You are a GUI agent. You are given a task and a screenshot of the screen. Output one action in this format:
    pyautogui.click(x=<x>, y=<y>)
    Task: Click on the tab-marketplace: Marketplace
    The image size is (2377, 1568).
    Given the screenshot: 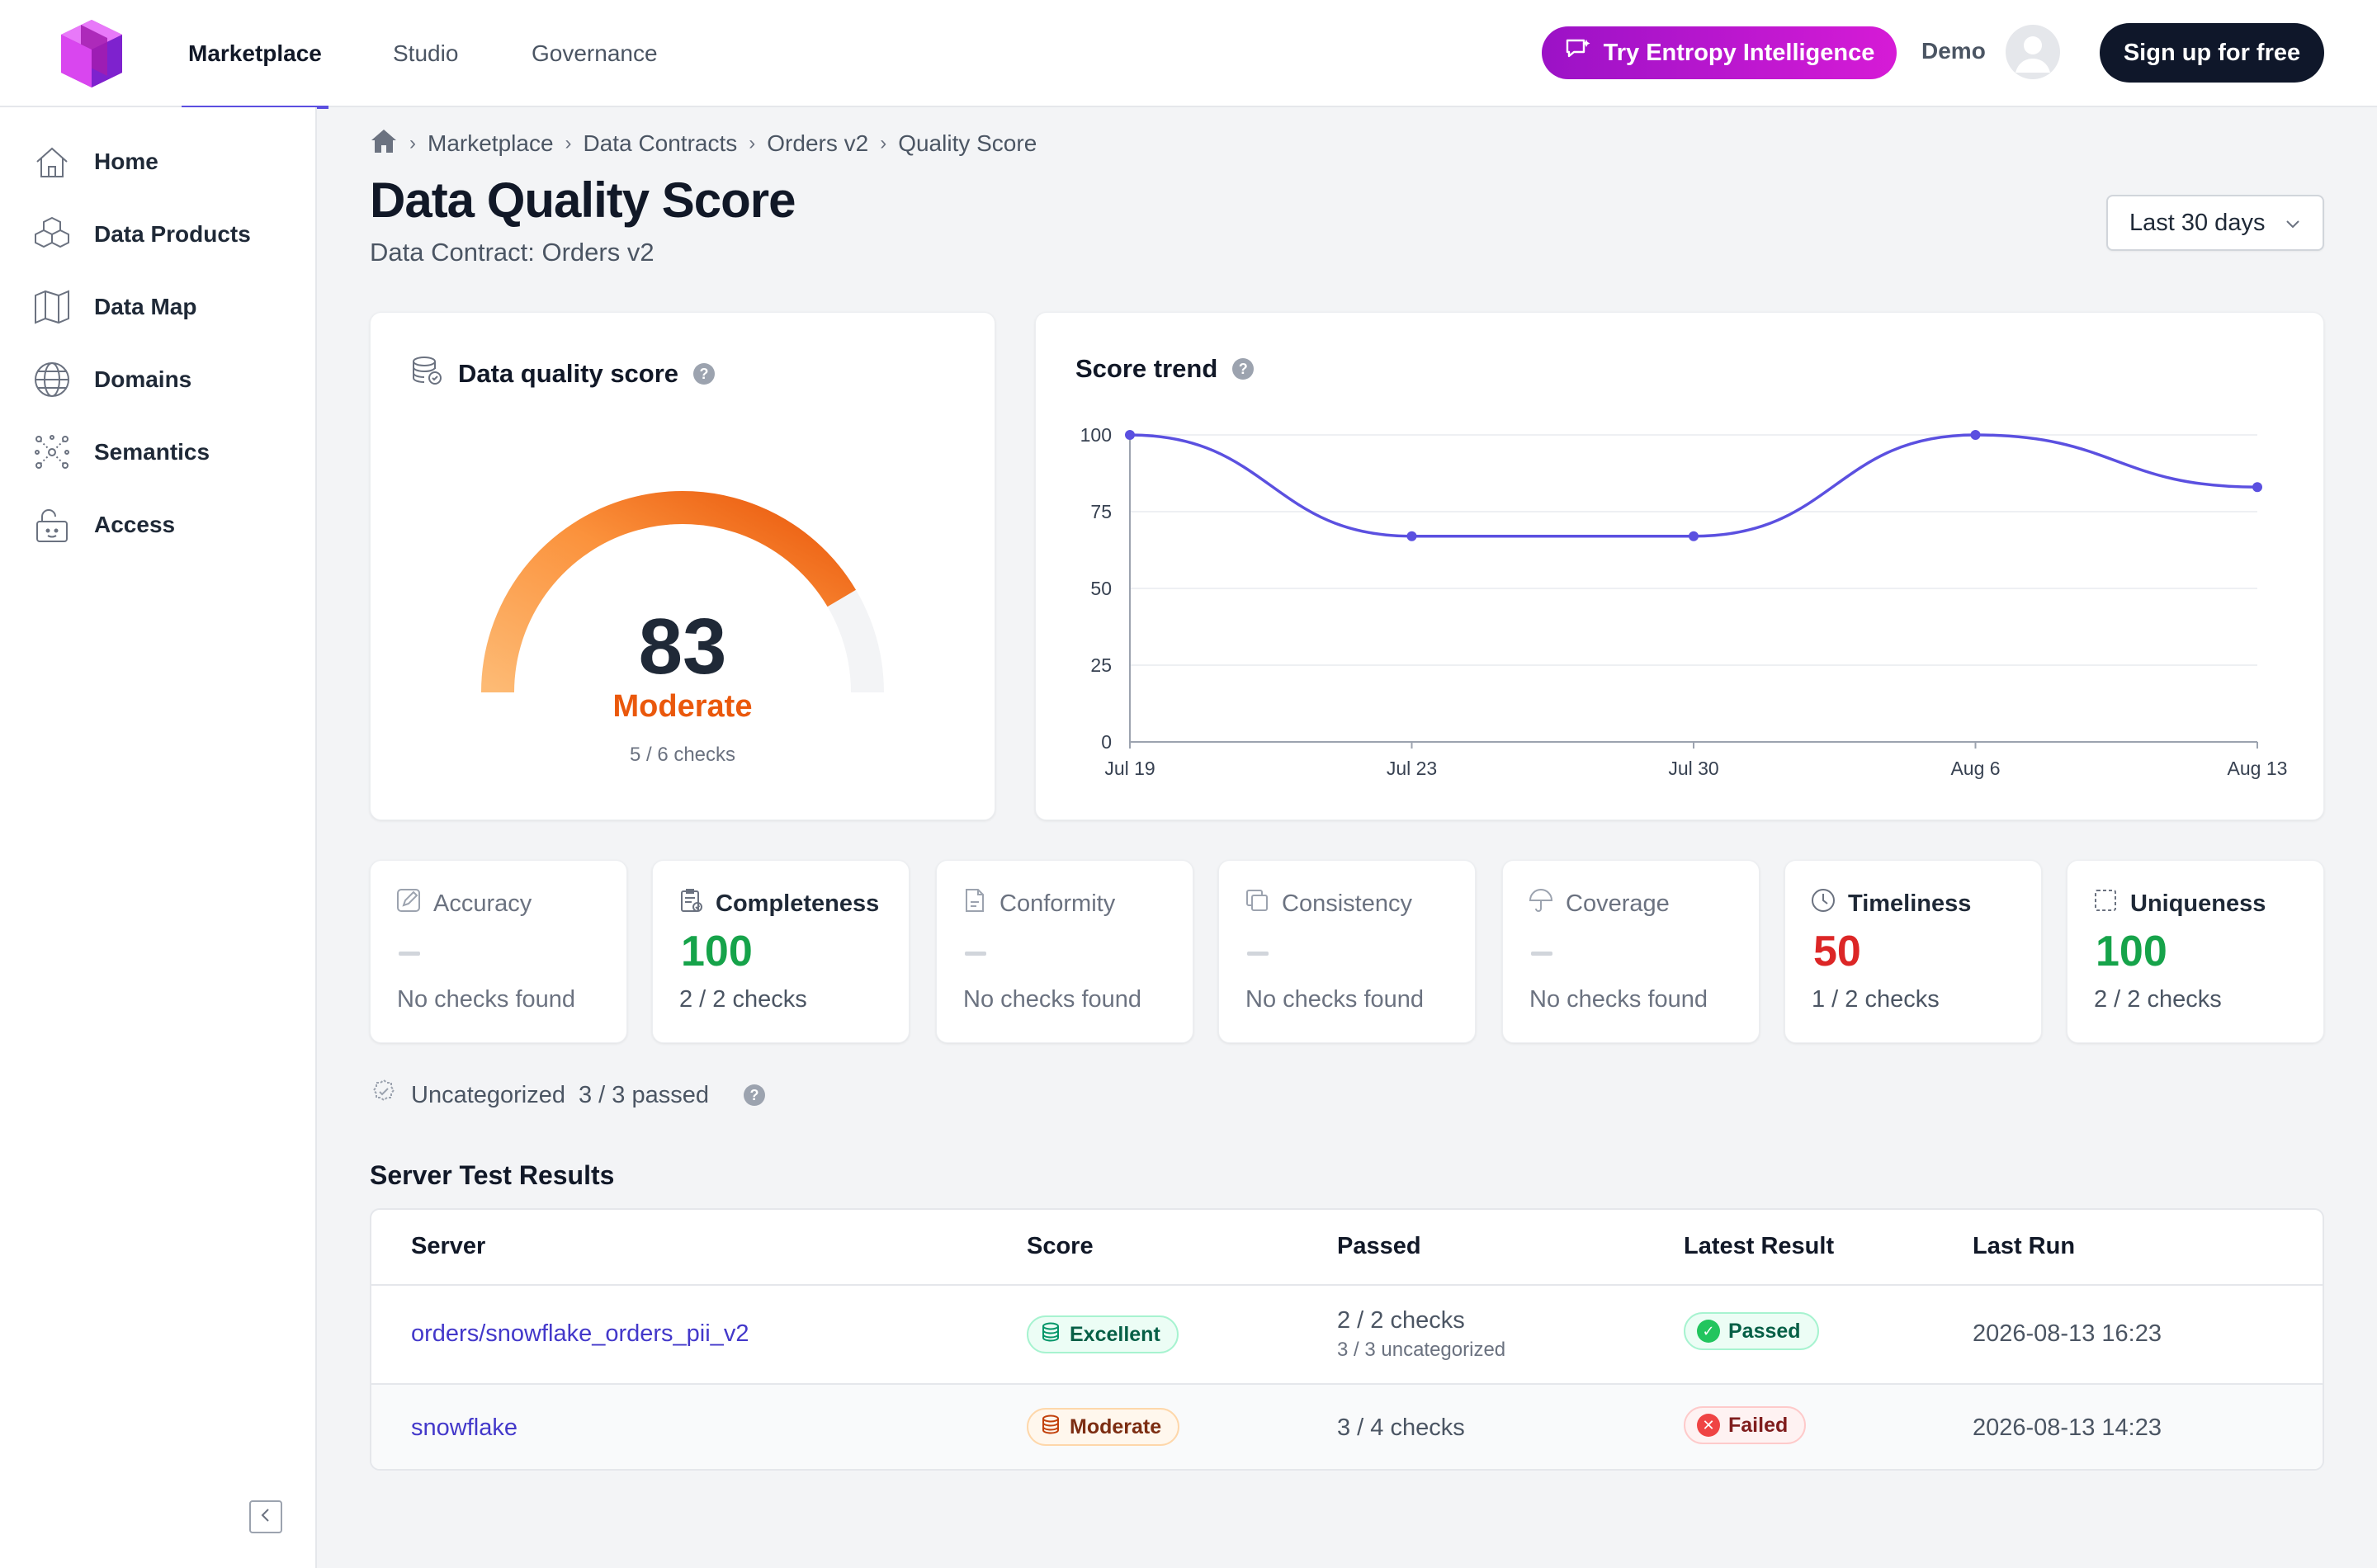 What is the action you would take?
    pyautogui.click(x=255, y=54)
    